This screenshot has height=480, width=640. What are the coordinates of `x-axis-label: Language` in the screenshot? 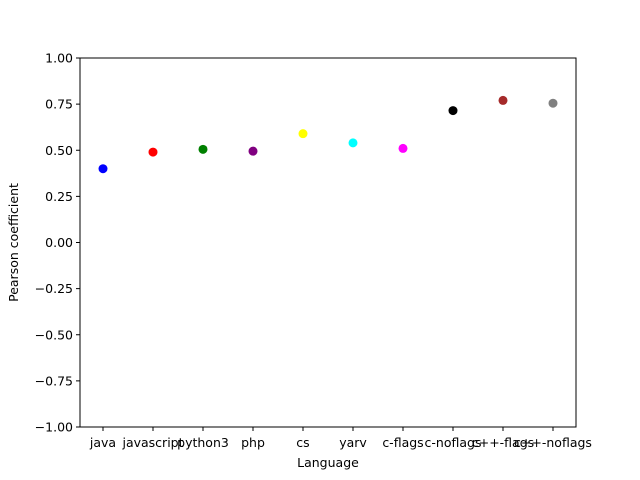 It's located at (328, 462).